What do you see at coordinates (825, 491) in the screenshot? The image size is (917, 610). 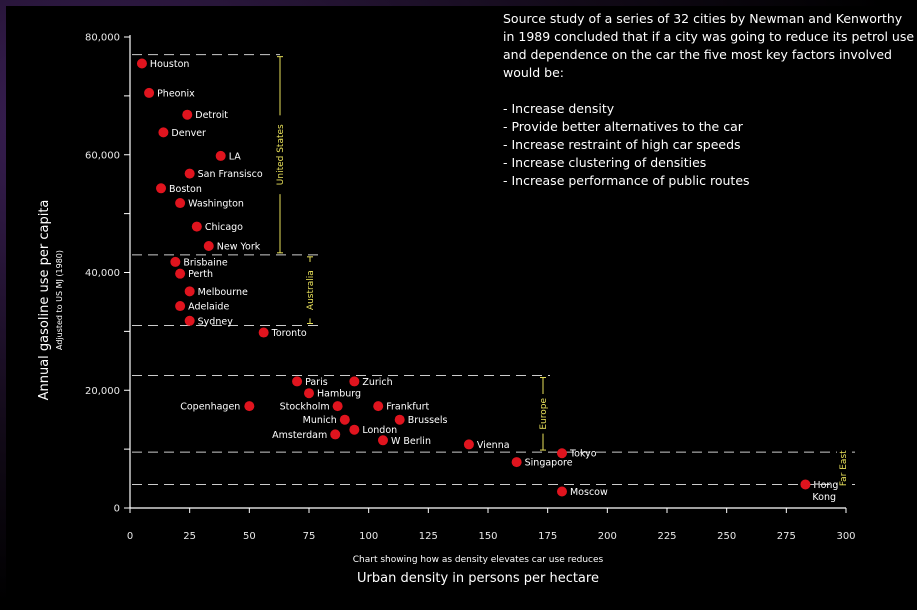 I see `point-label: Hong Kong` at bounding box center [825, 491].